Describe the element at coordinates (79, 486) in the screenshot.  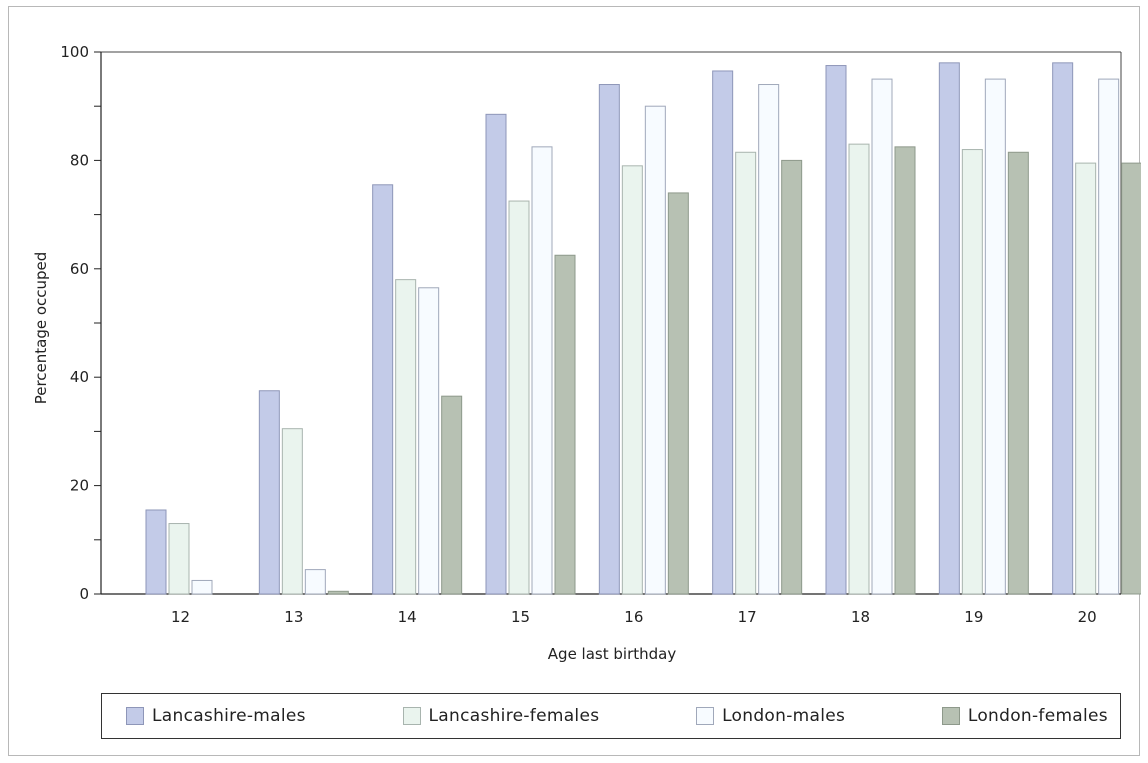
I see `y-tick-label: 20` at that location.